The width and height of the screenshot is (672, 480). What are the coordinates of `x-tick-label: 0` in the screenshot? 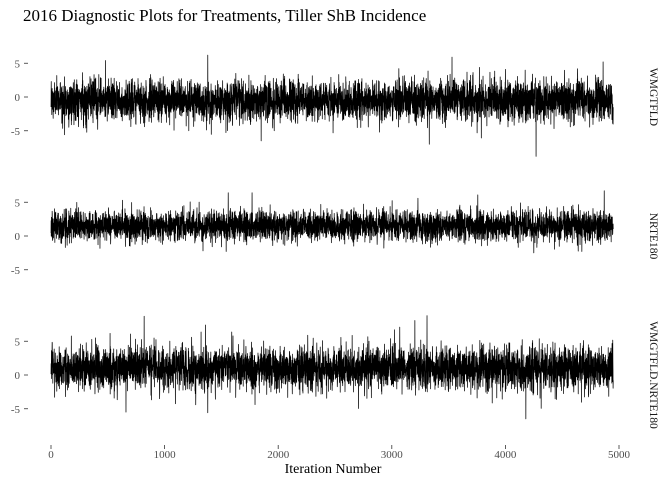 It's located at (51, 455).